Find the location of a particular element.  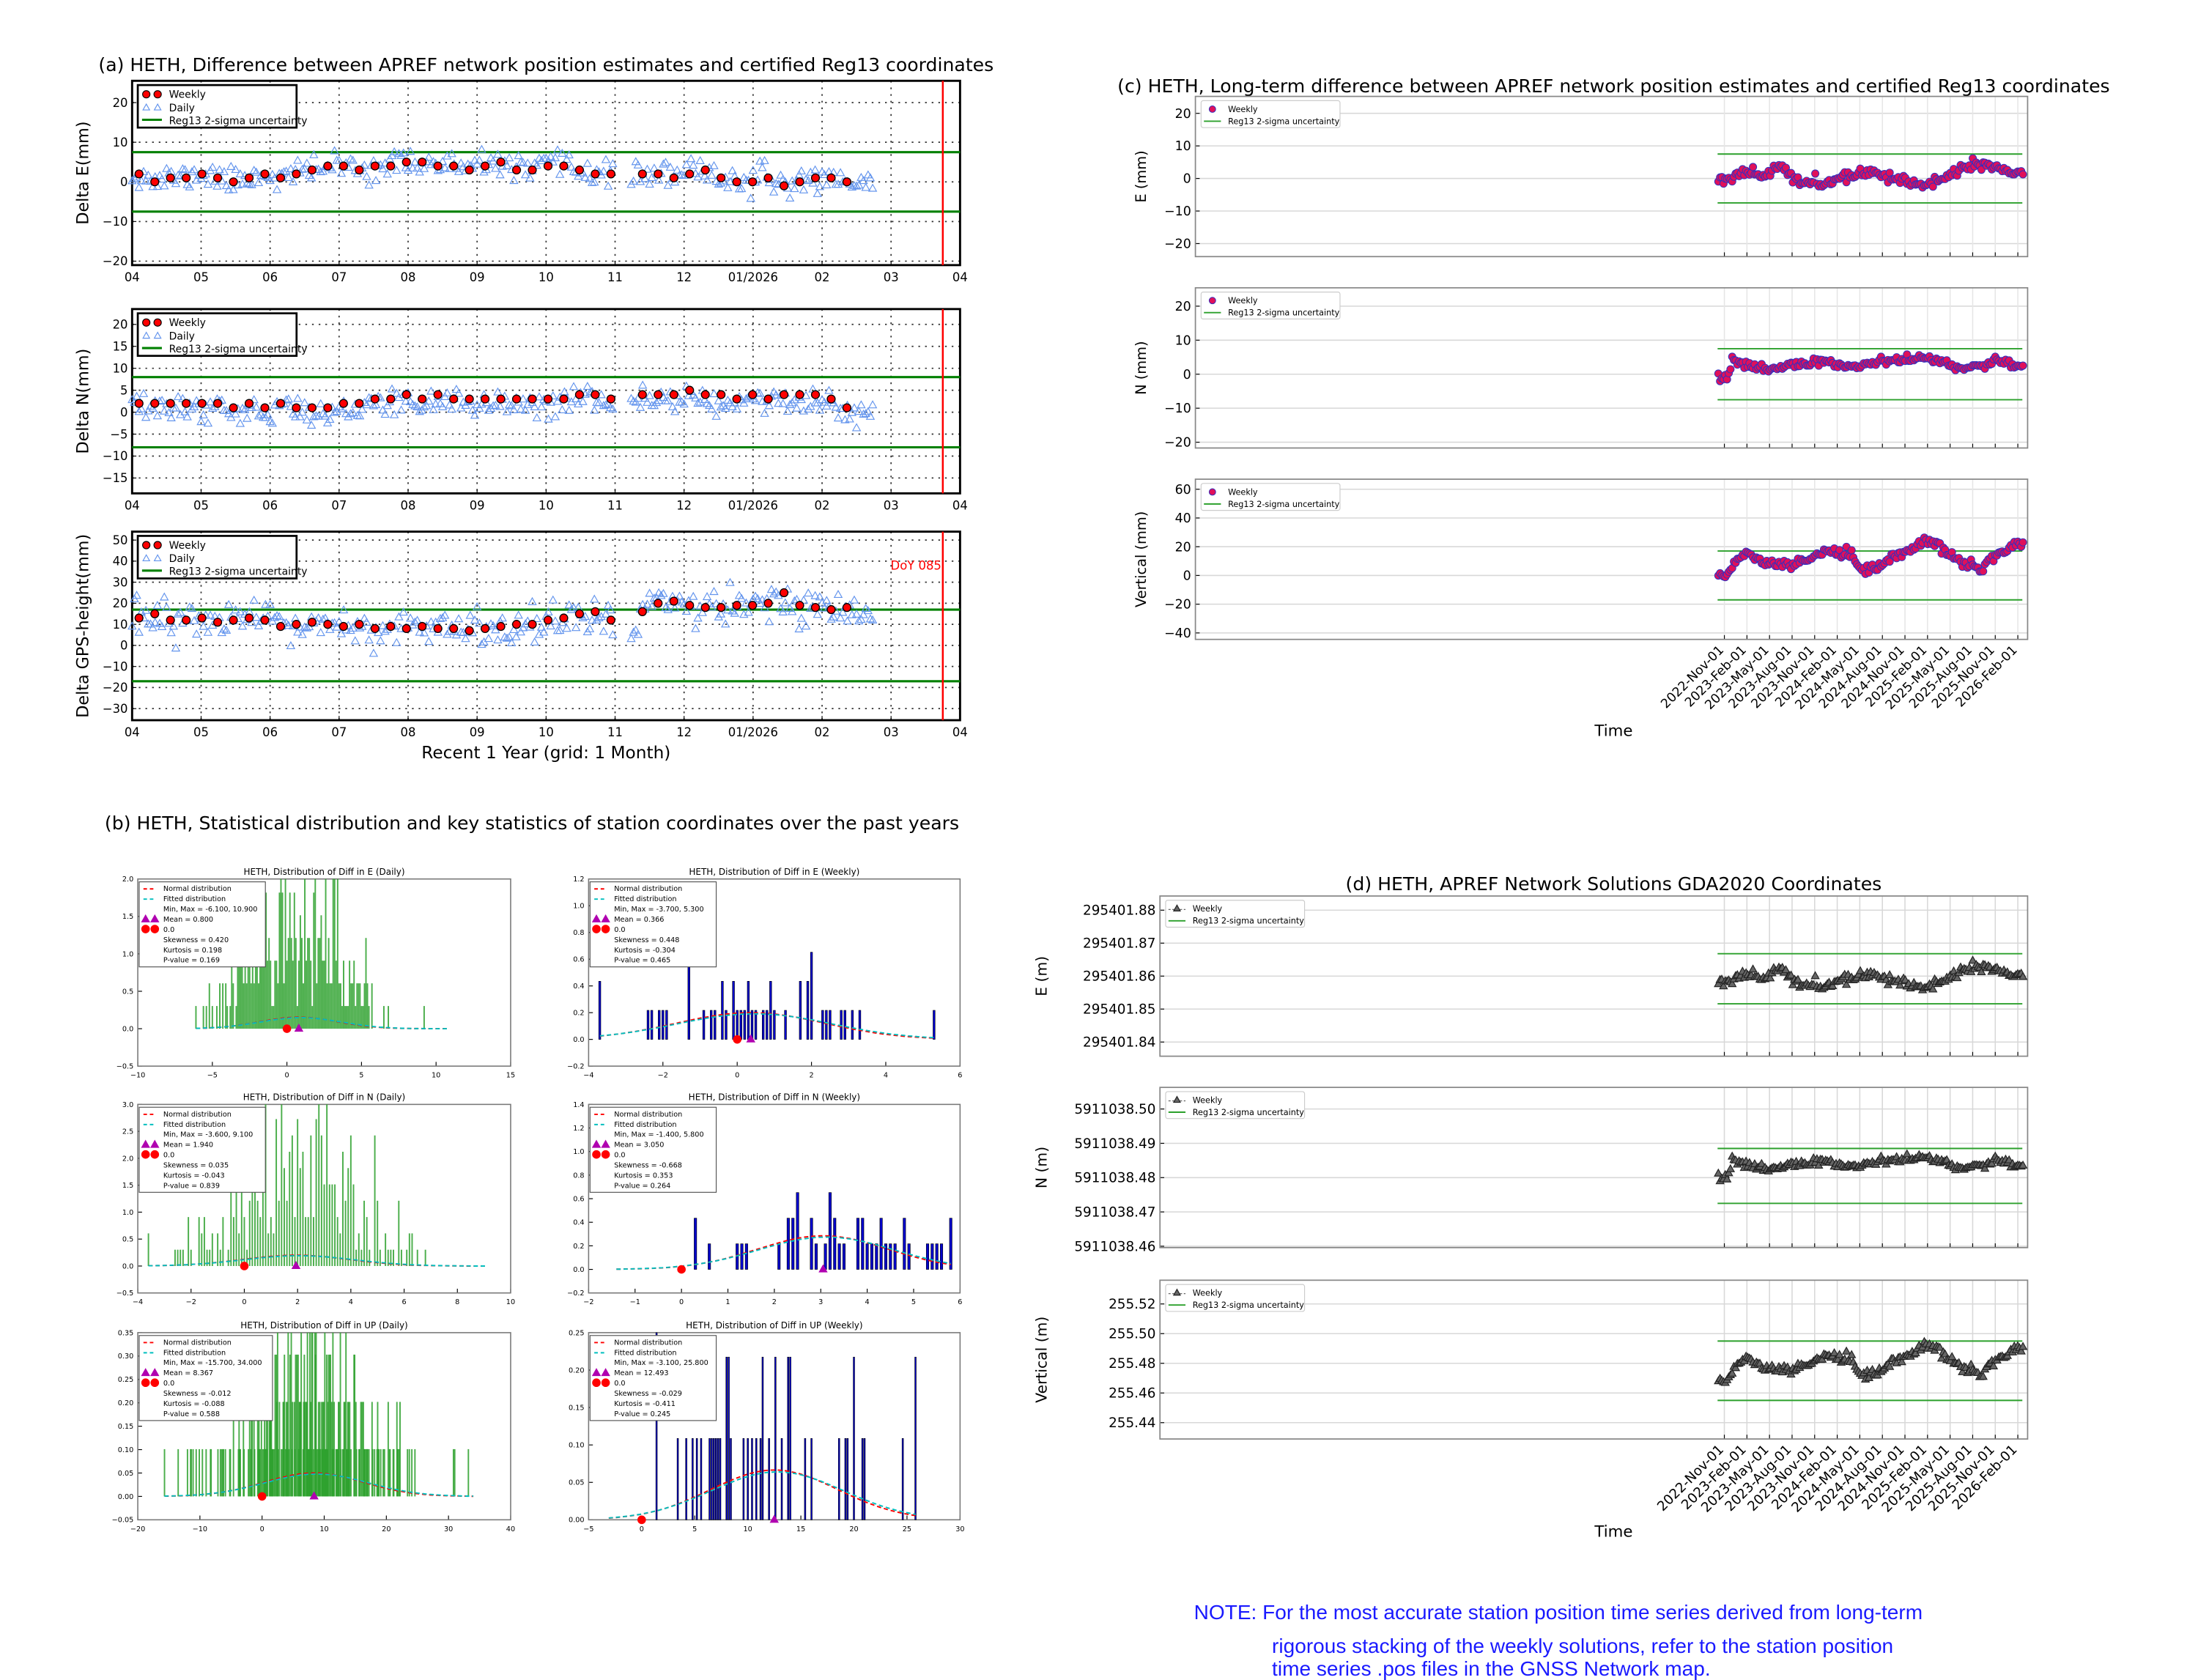

y-tick-label: 0.10 is located at coordinates (577, 1446).